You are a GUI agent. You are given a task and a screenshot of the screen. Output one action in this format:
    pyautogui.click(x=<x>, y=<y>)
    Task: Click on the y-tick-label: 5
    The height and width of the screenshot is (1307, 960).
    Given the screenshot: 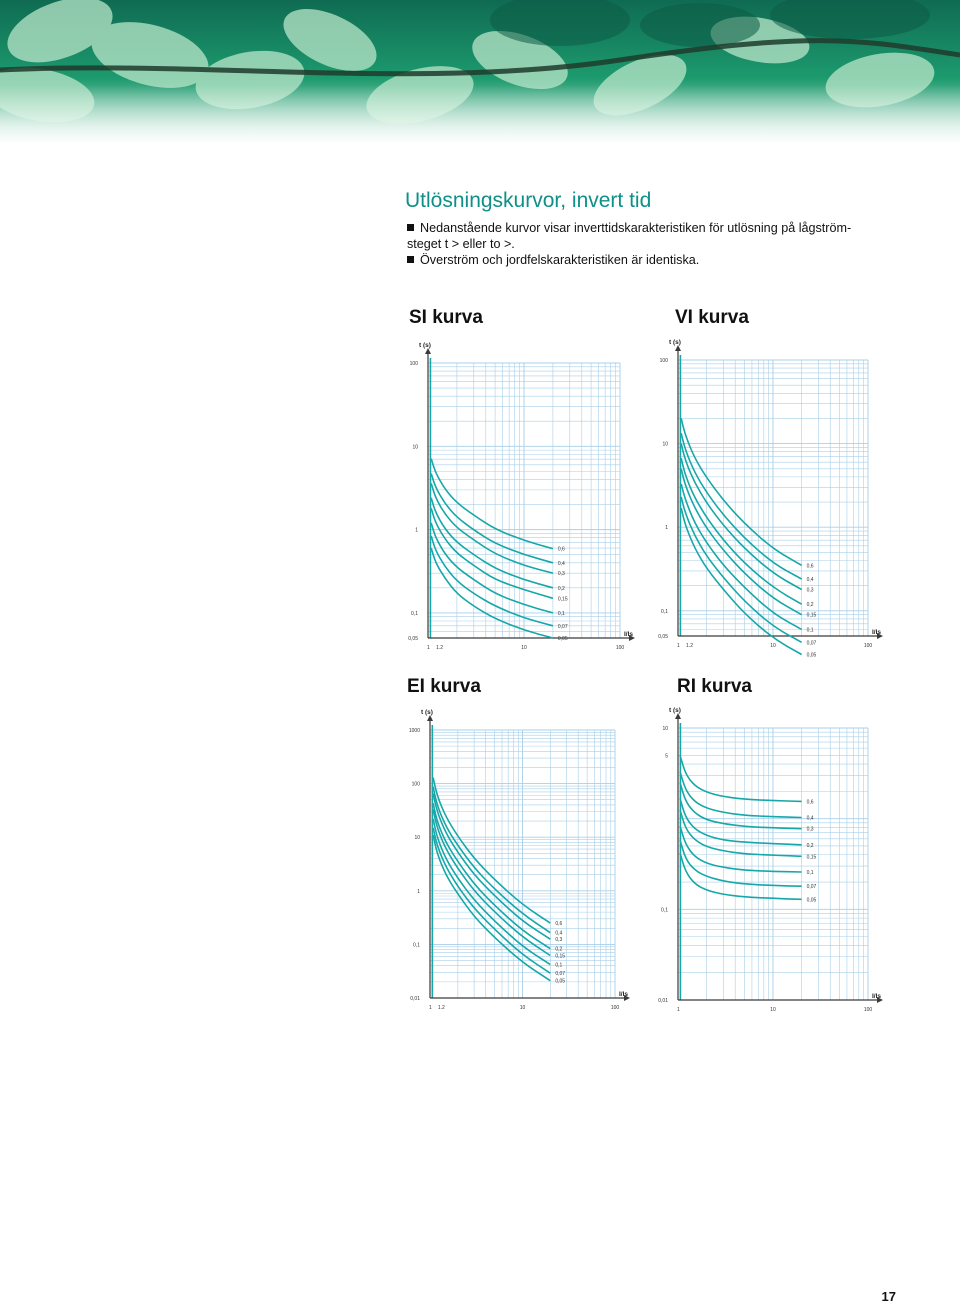 What is the action you would take?
    pyautogui.click(x=666, y=756)
    